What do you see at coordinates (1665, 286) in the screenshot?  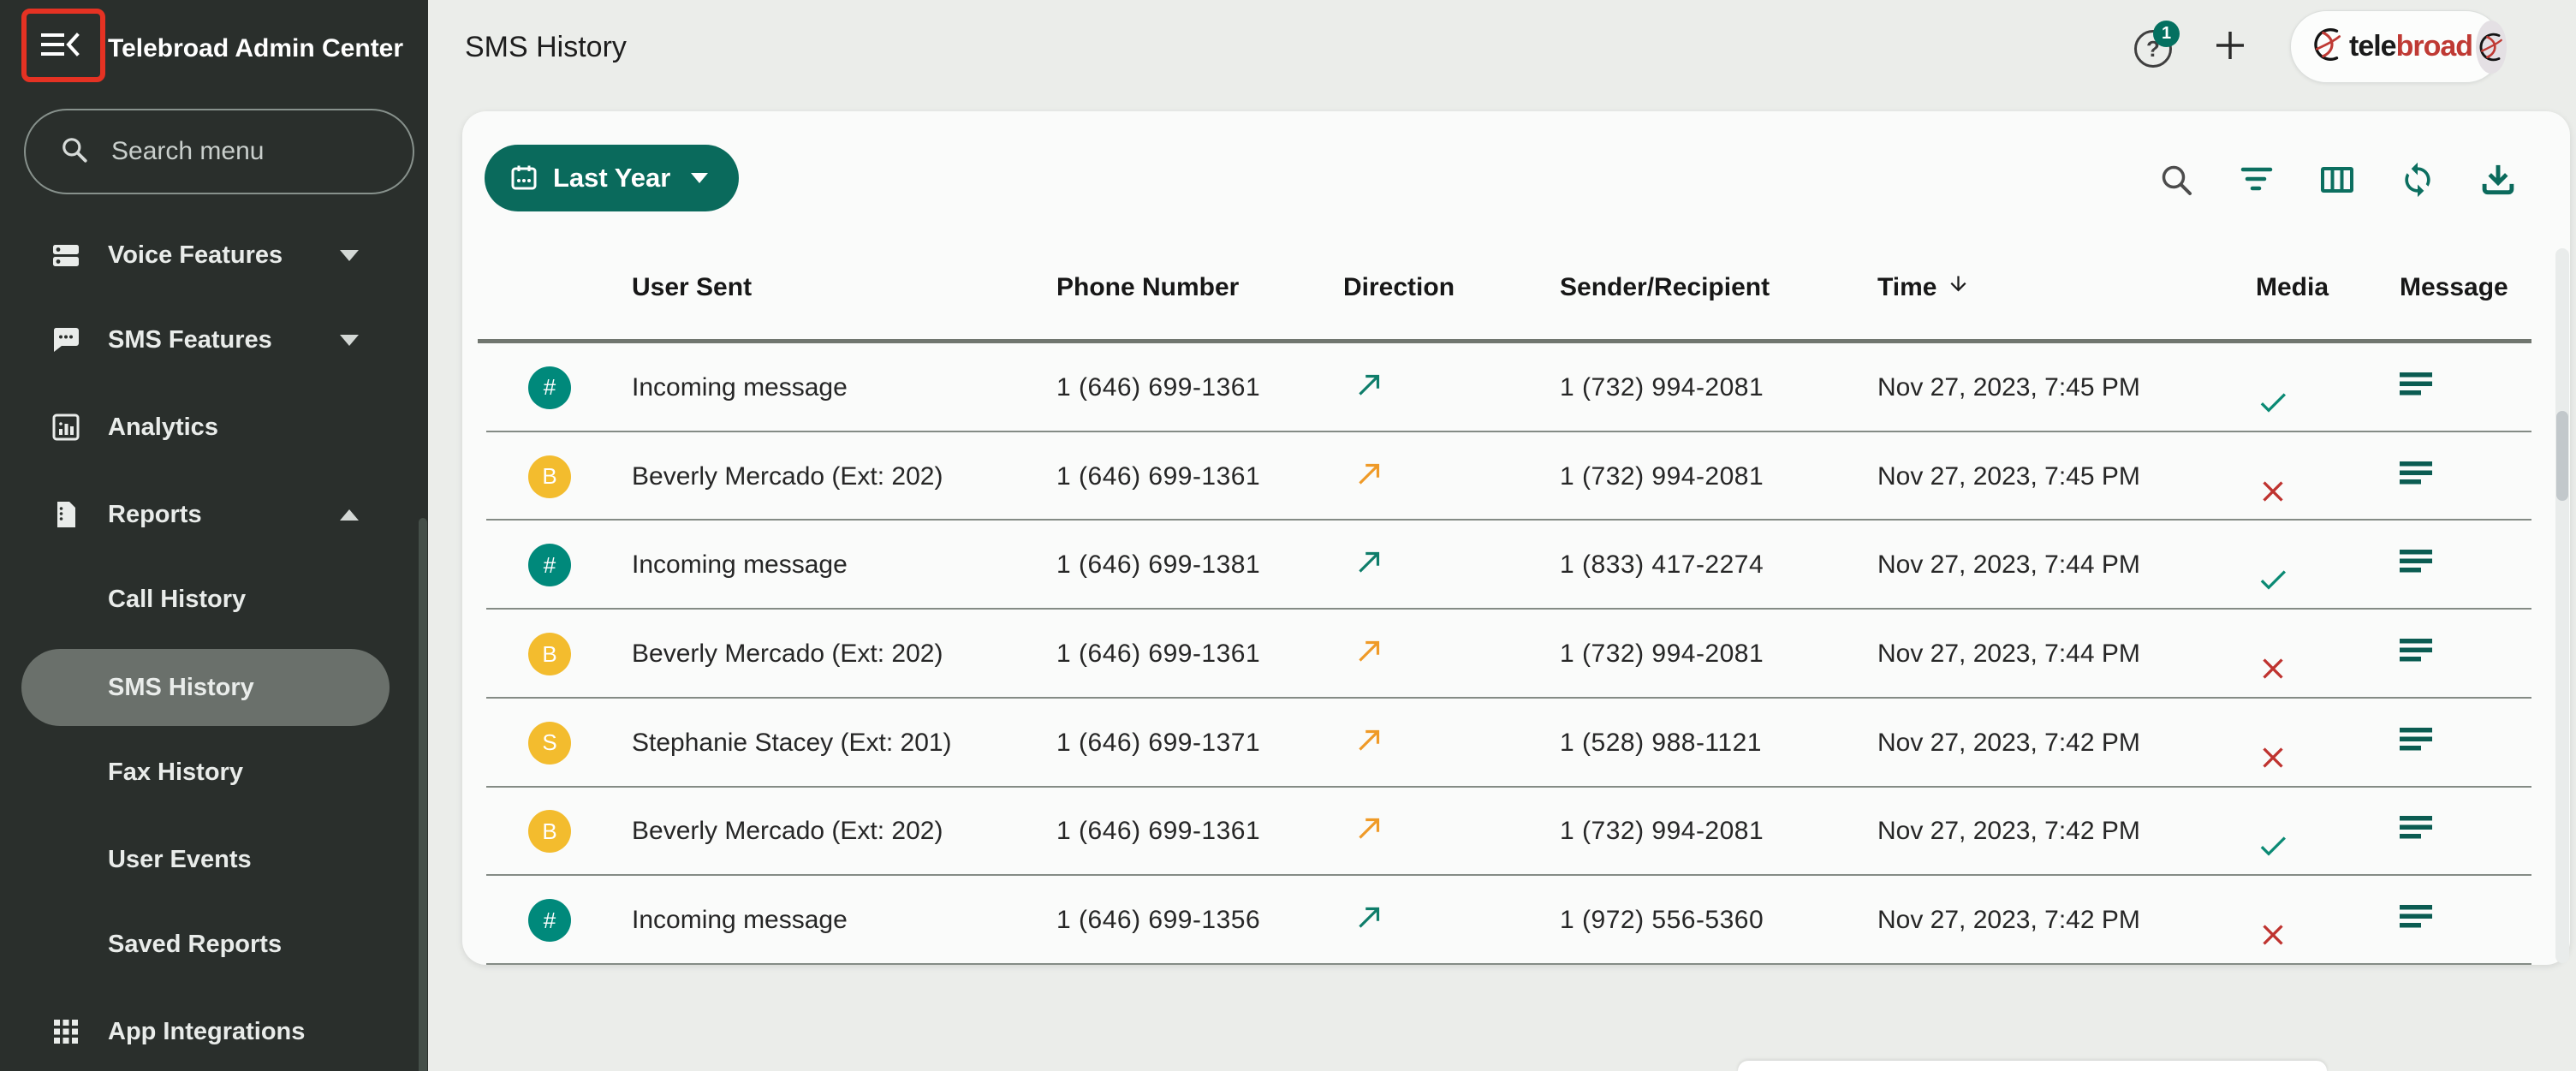 I see `column-header-sender-recipient: Sender/Recipient` at bounding box center [1665, 286].